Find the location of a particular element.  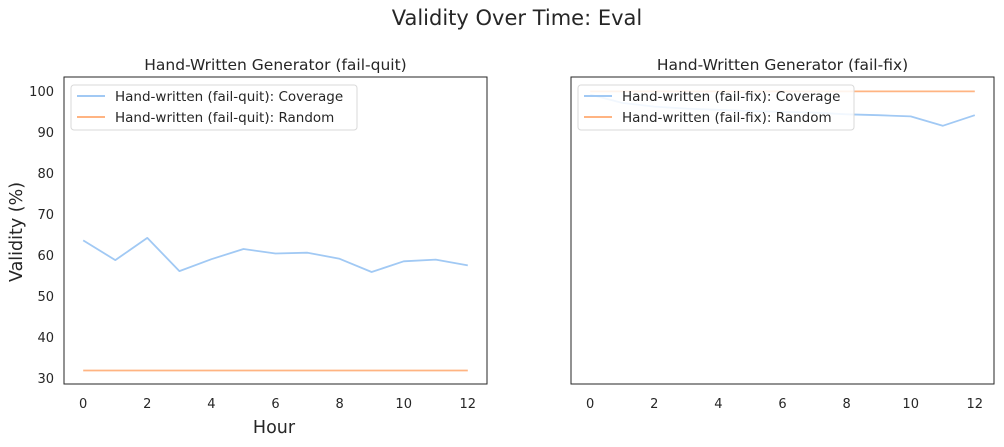

panel-title: Hand-Written Generator (fail-quit) is located at coordinates (275, 65).